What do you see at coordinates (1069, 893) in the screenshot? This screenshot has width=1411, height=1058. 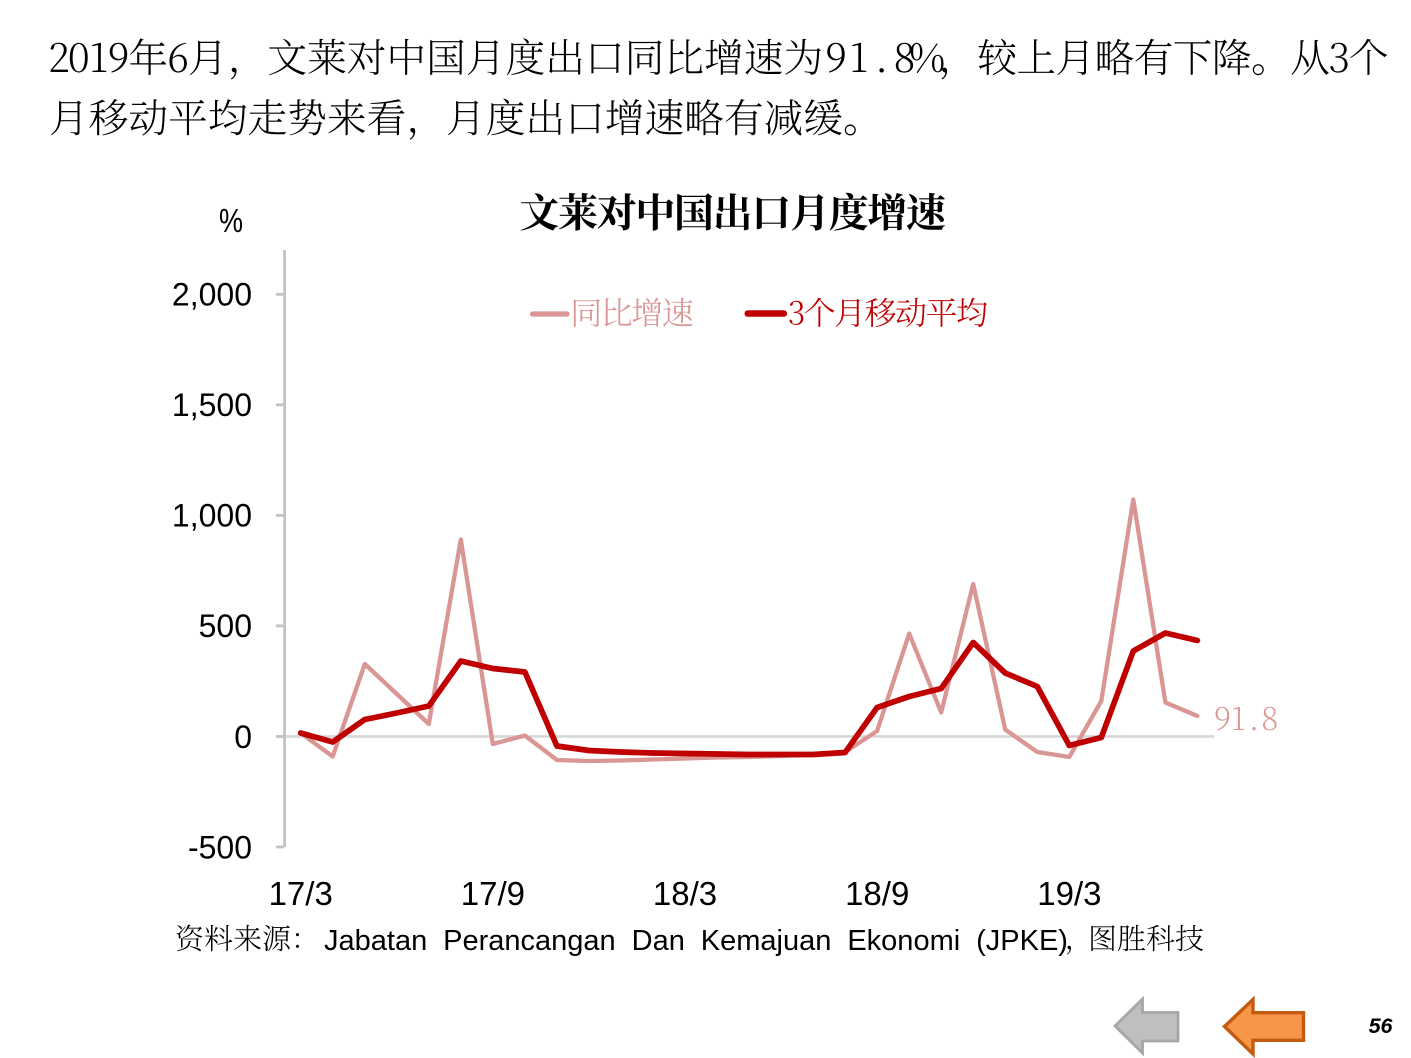 I see `svg-text: 19/3` at bounding box center [1069, 893].